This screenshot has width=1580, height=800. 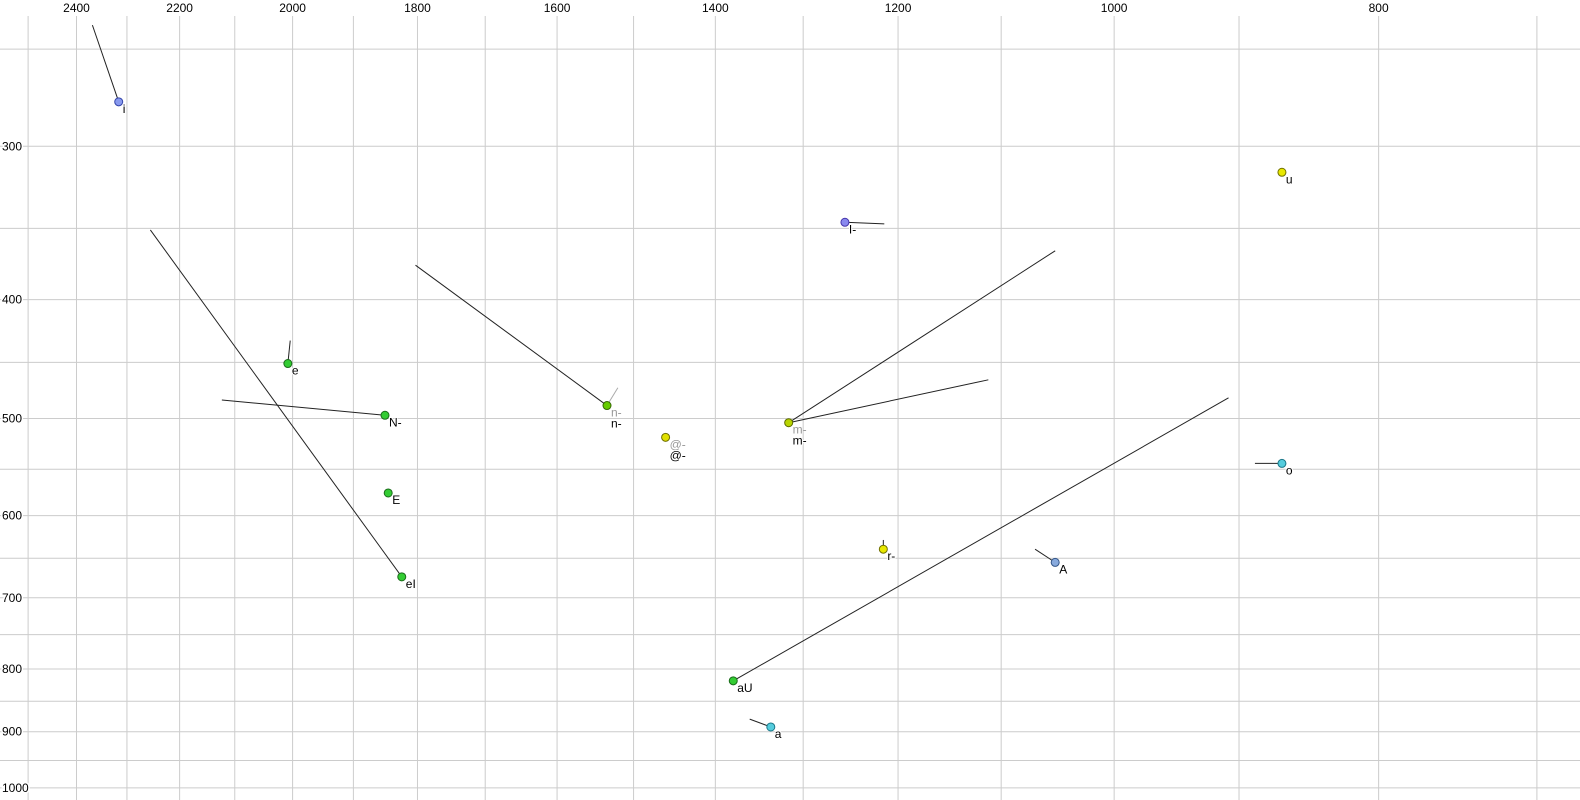 I want to click on vowel-label-m-: m-, so click(x=800, y=441).